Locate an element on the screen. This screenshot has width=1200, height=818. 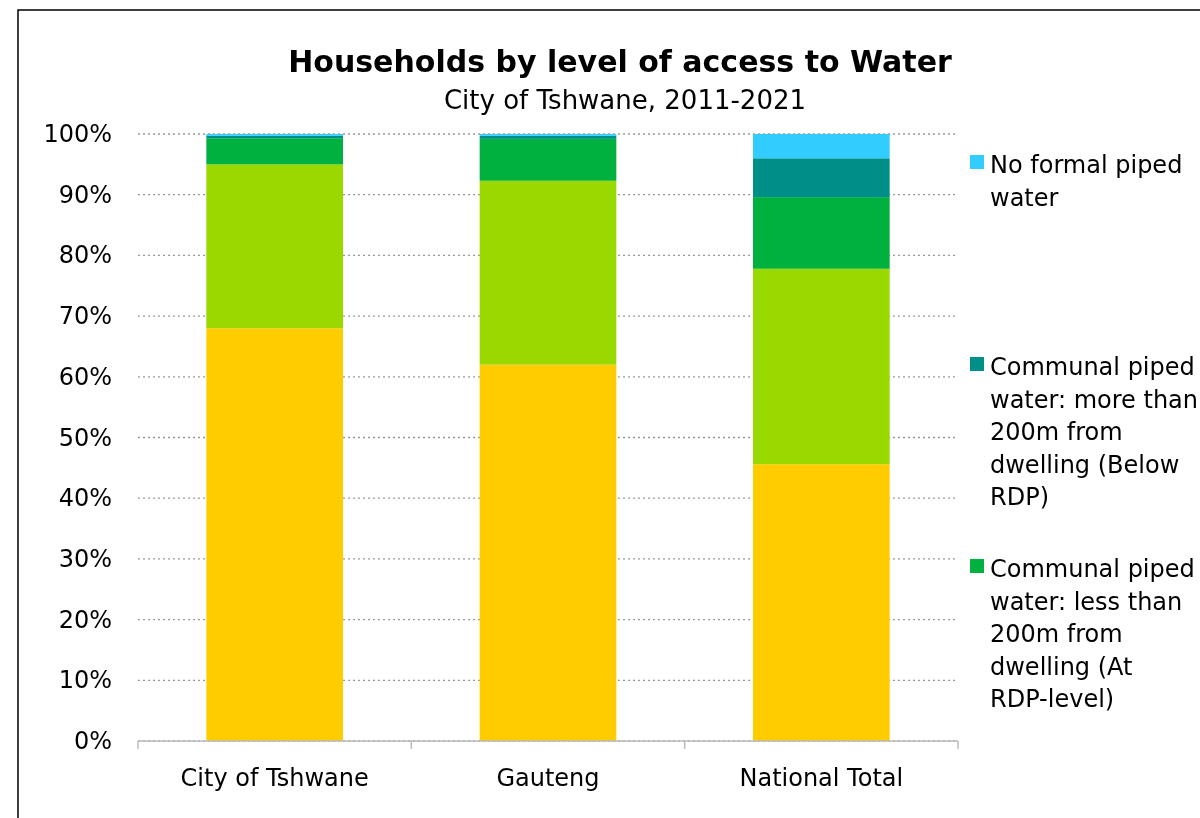
y-tick-label: 0% is located at coordinates (92, 741).